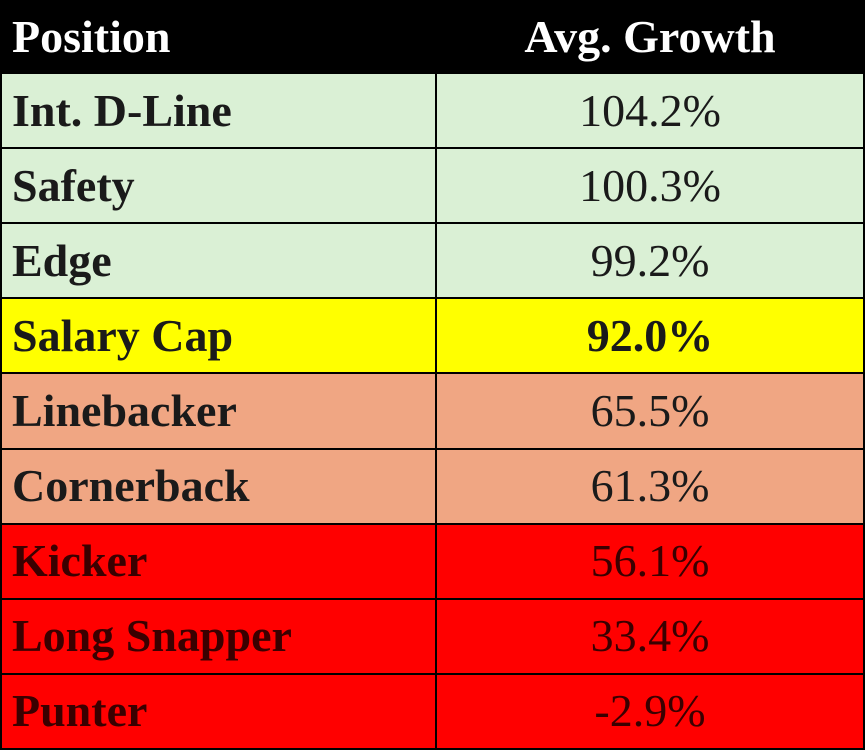 This screenshot has height=750, width=865. I want to click on table-row: Punter -2.9%, so click(432, 711).